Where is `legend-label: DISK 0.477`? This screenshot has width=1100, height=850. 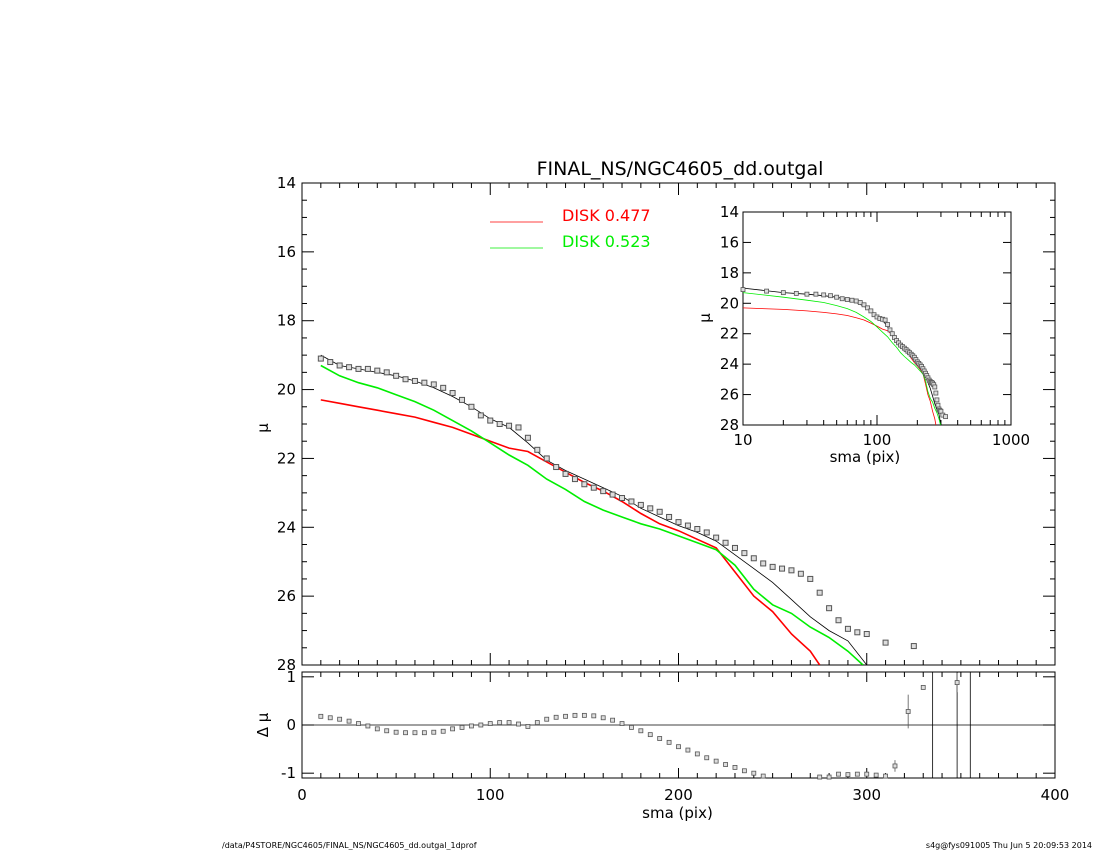
legend-label: DISK 0.477 is located at coordinates (606, 215).